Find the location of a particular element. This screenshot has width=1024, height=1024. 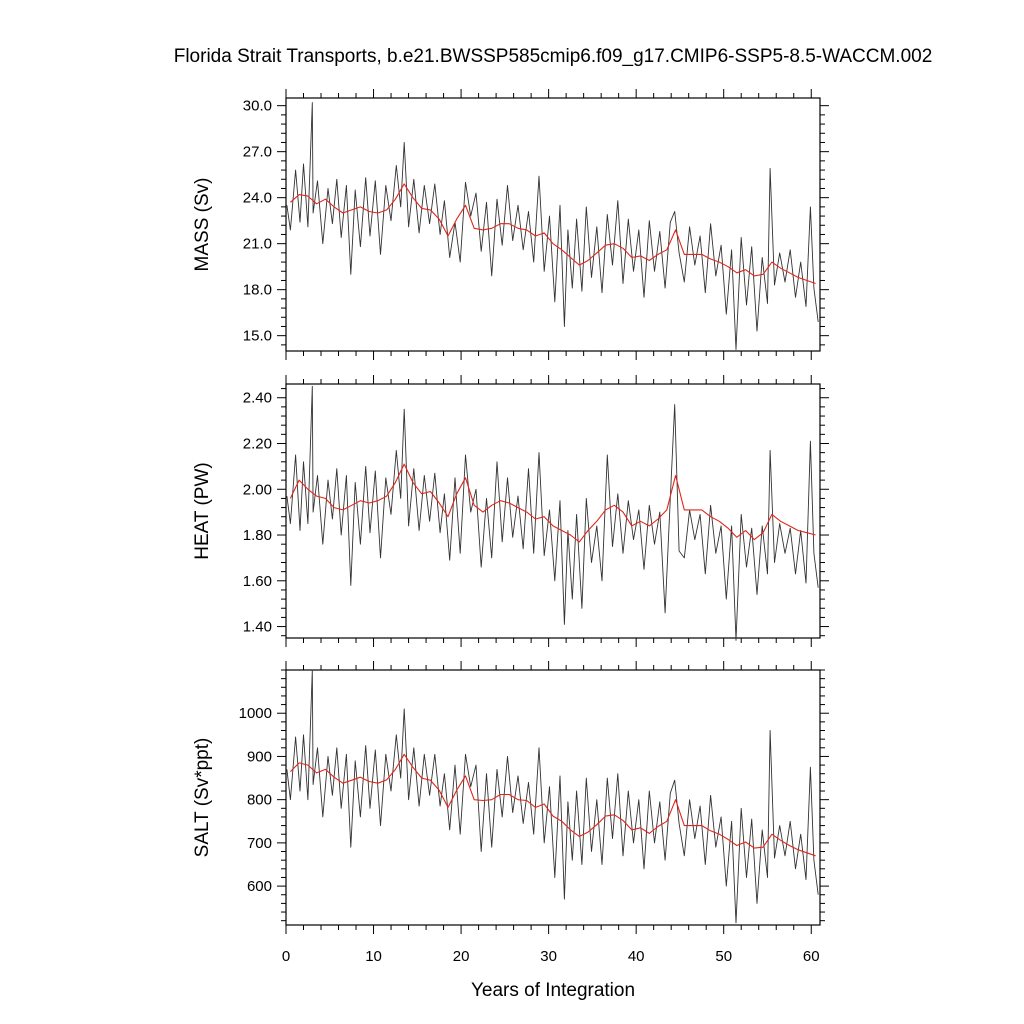

y-tick-label: 27.0 is located at coordinates (257, 152).